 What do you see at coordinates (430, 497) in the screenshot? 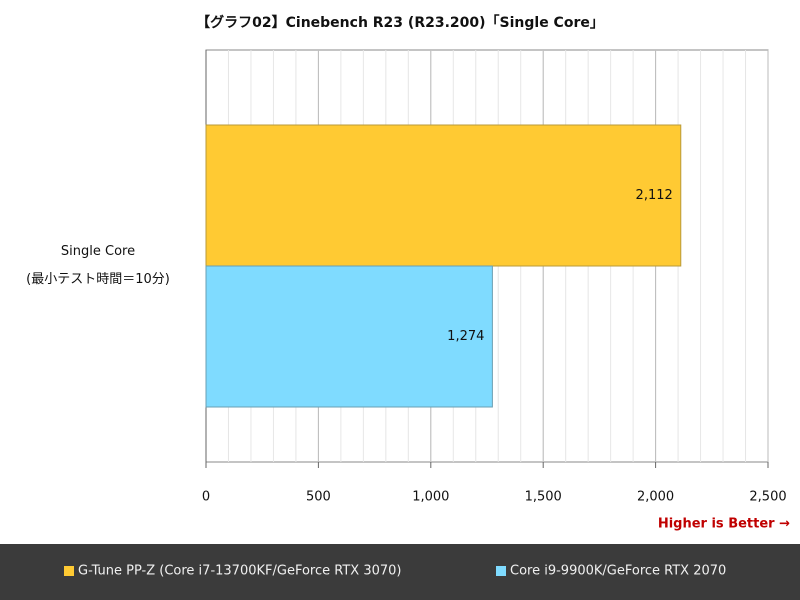
I see `x-tick-label: 1,000` at bounding box center [430, 497].